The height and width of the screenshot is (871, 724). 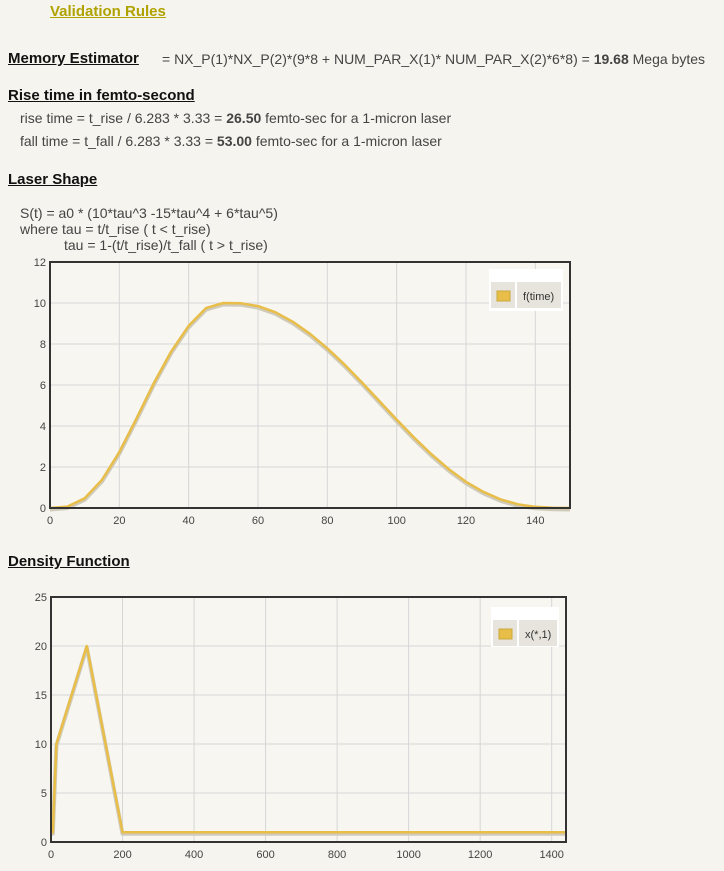 What do you see at coordinates (194, 855) in the screenshot?
I see `density-chart-x-tick-label: 400` at bounding box center [194, 855].